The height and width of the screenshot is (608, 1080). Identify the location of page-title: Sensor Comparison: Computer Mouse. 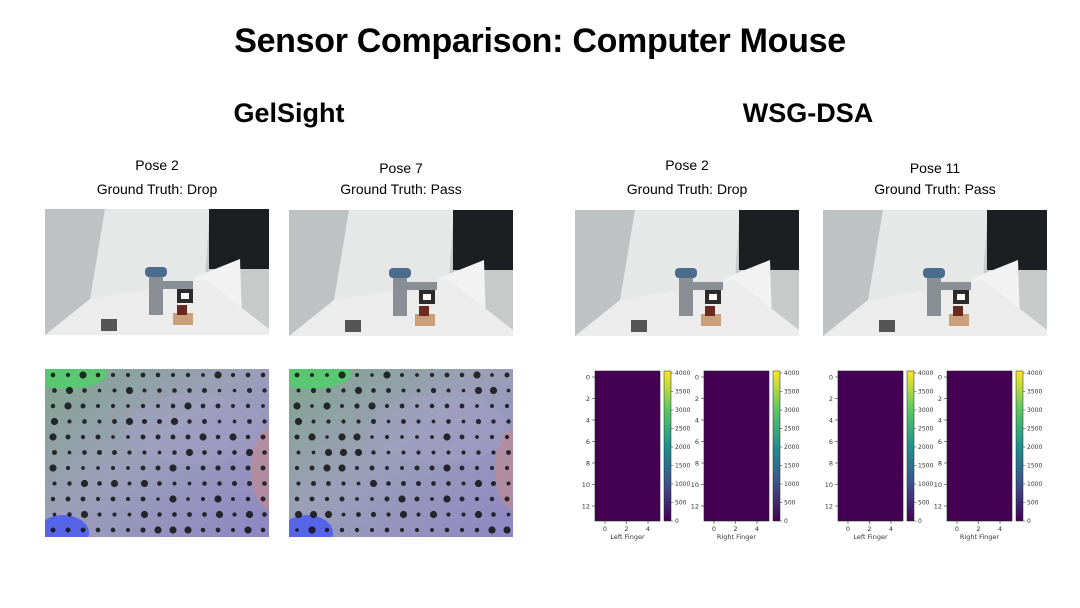
(540, 41).